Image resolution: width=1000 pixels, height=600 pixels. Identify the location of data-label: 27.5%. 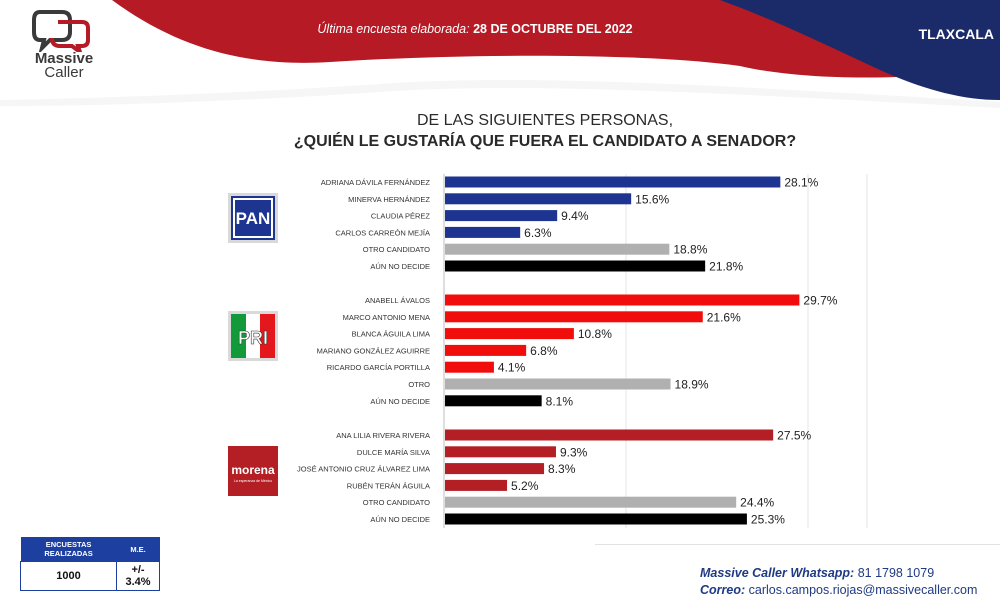
(794, 436).